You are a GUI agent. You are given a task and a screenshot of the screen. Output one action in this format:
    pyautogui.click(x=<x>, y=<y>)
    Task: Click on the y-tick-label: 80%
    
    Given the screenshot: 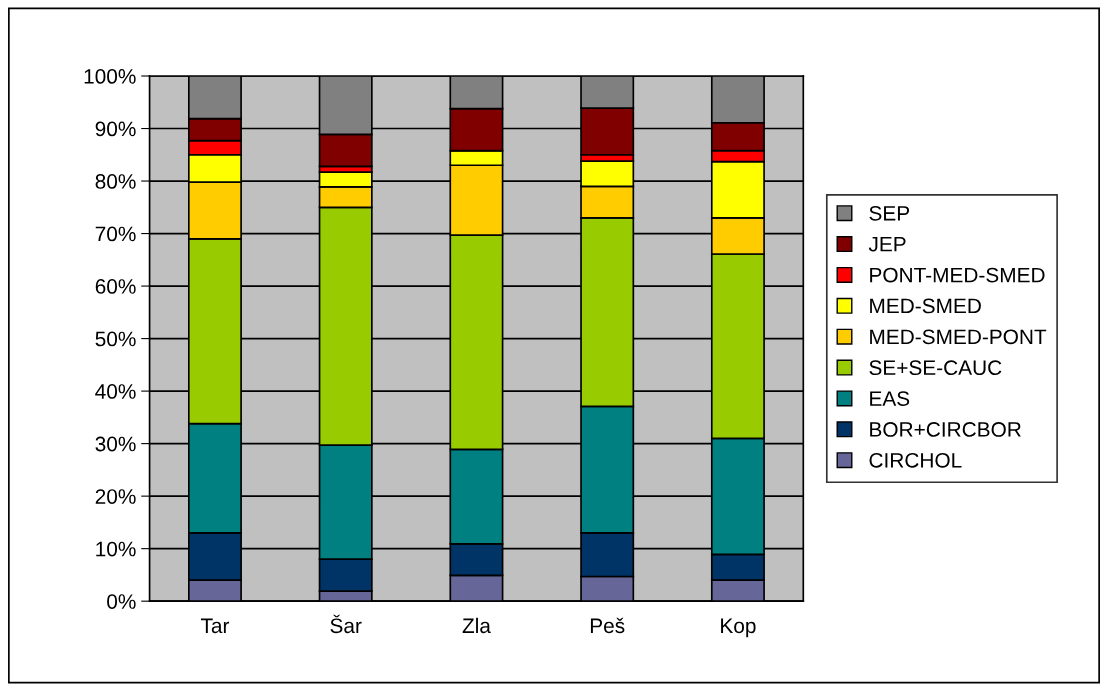 What is the action you would take?
    pyautogui.click(x=115, y=181)
    